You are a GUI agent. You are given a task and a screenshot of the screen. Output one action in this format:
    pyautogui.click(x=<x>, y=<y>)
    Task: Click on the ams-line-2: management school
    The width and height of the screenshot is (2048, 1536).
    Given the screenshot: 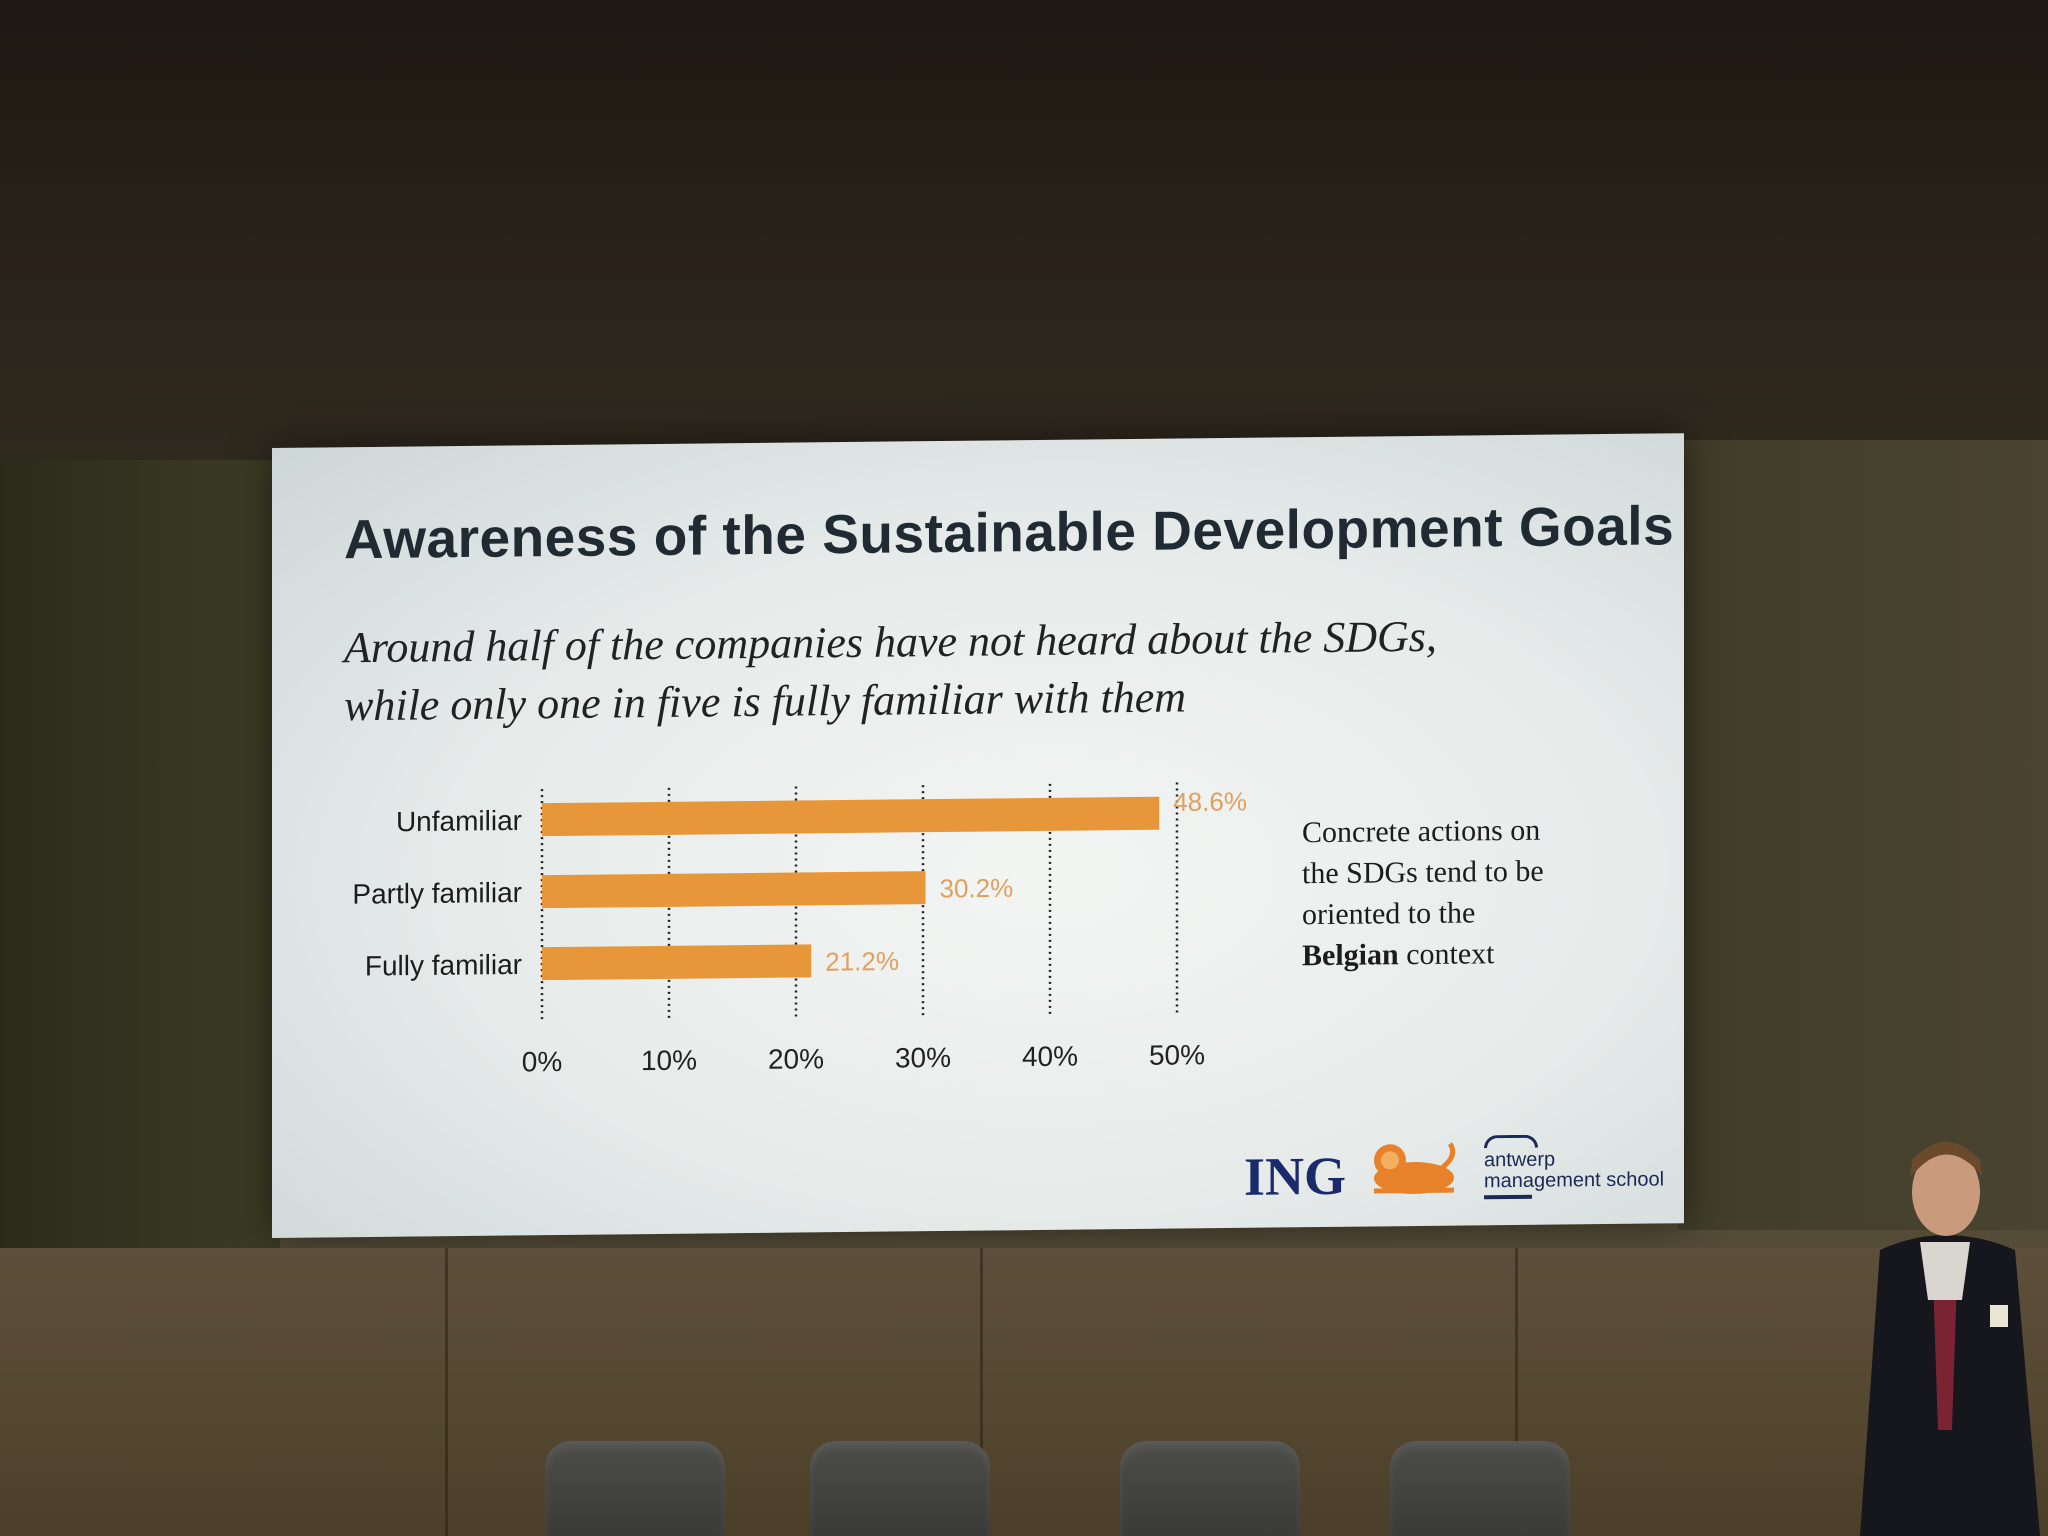 What is the action you would take?
    pyautogui.click(x=1574, y=1180)
    